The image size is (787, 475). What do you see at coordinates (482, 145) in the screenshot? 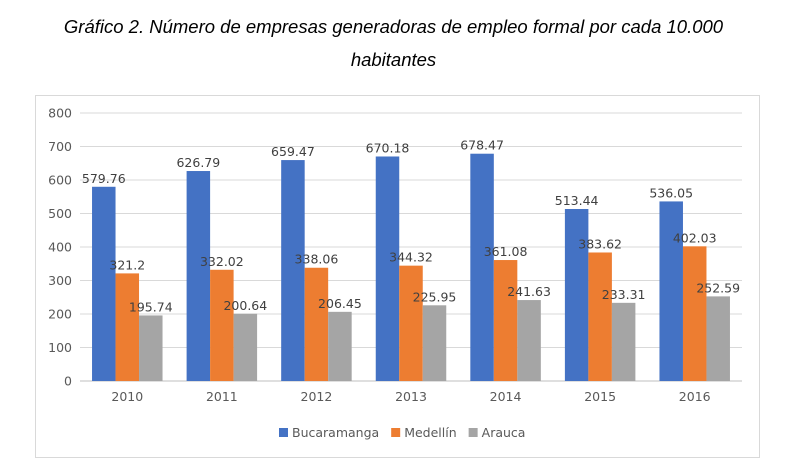
I see `data-label: 678.47` at bounding box center [482, 145].